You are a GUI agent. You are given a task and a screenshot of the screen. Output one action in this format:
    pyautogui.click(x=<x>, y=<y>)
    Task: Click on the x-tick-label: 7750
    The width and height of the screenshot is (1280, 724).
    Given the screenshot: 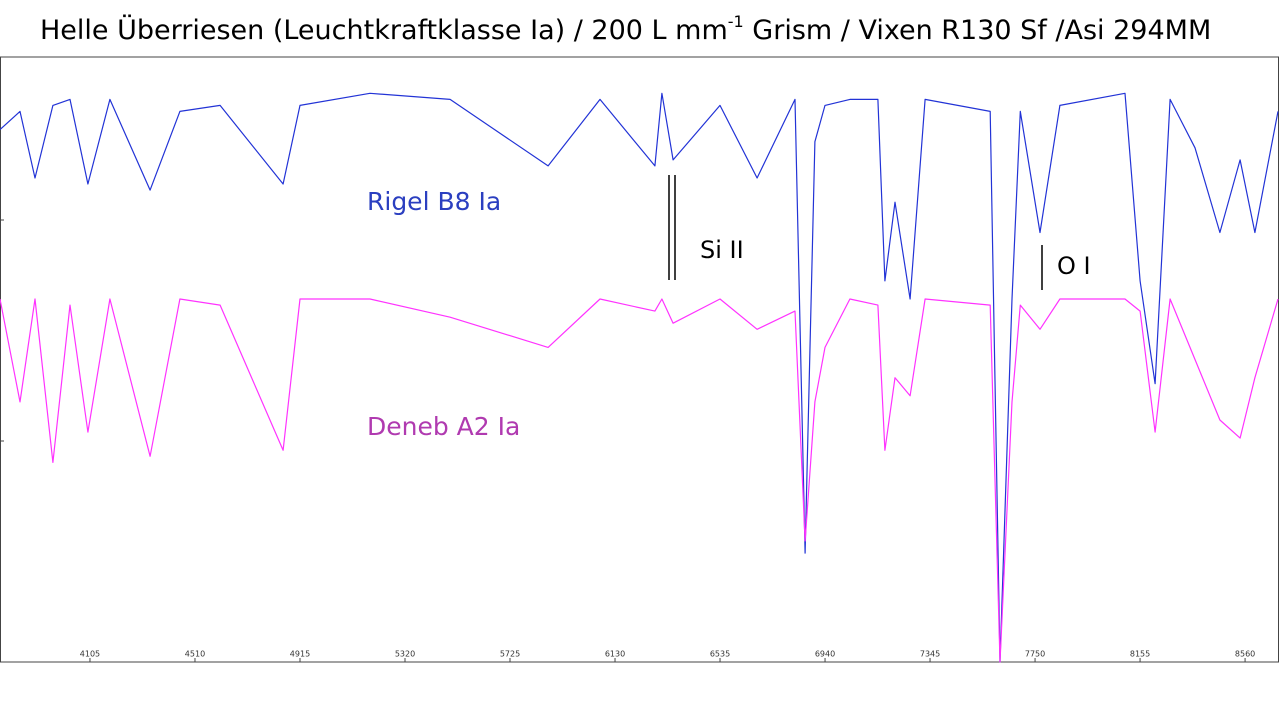 What is the action you would take?
    pyautogui.click(x=1035, y=654)
    